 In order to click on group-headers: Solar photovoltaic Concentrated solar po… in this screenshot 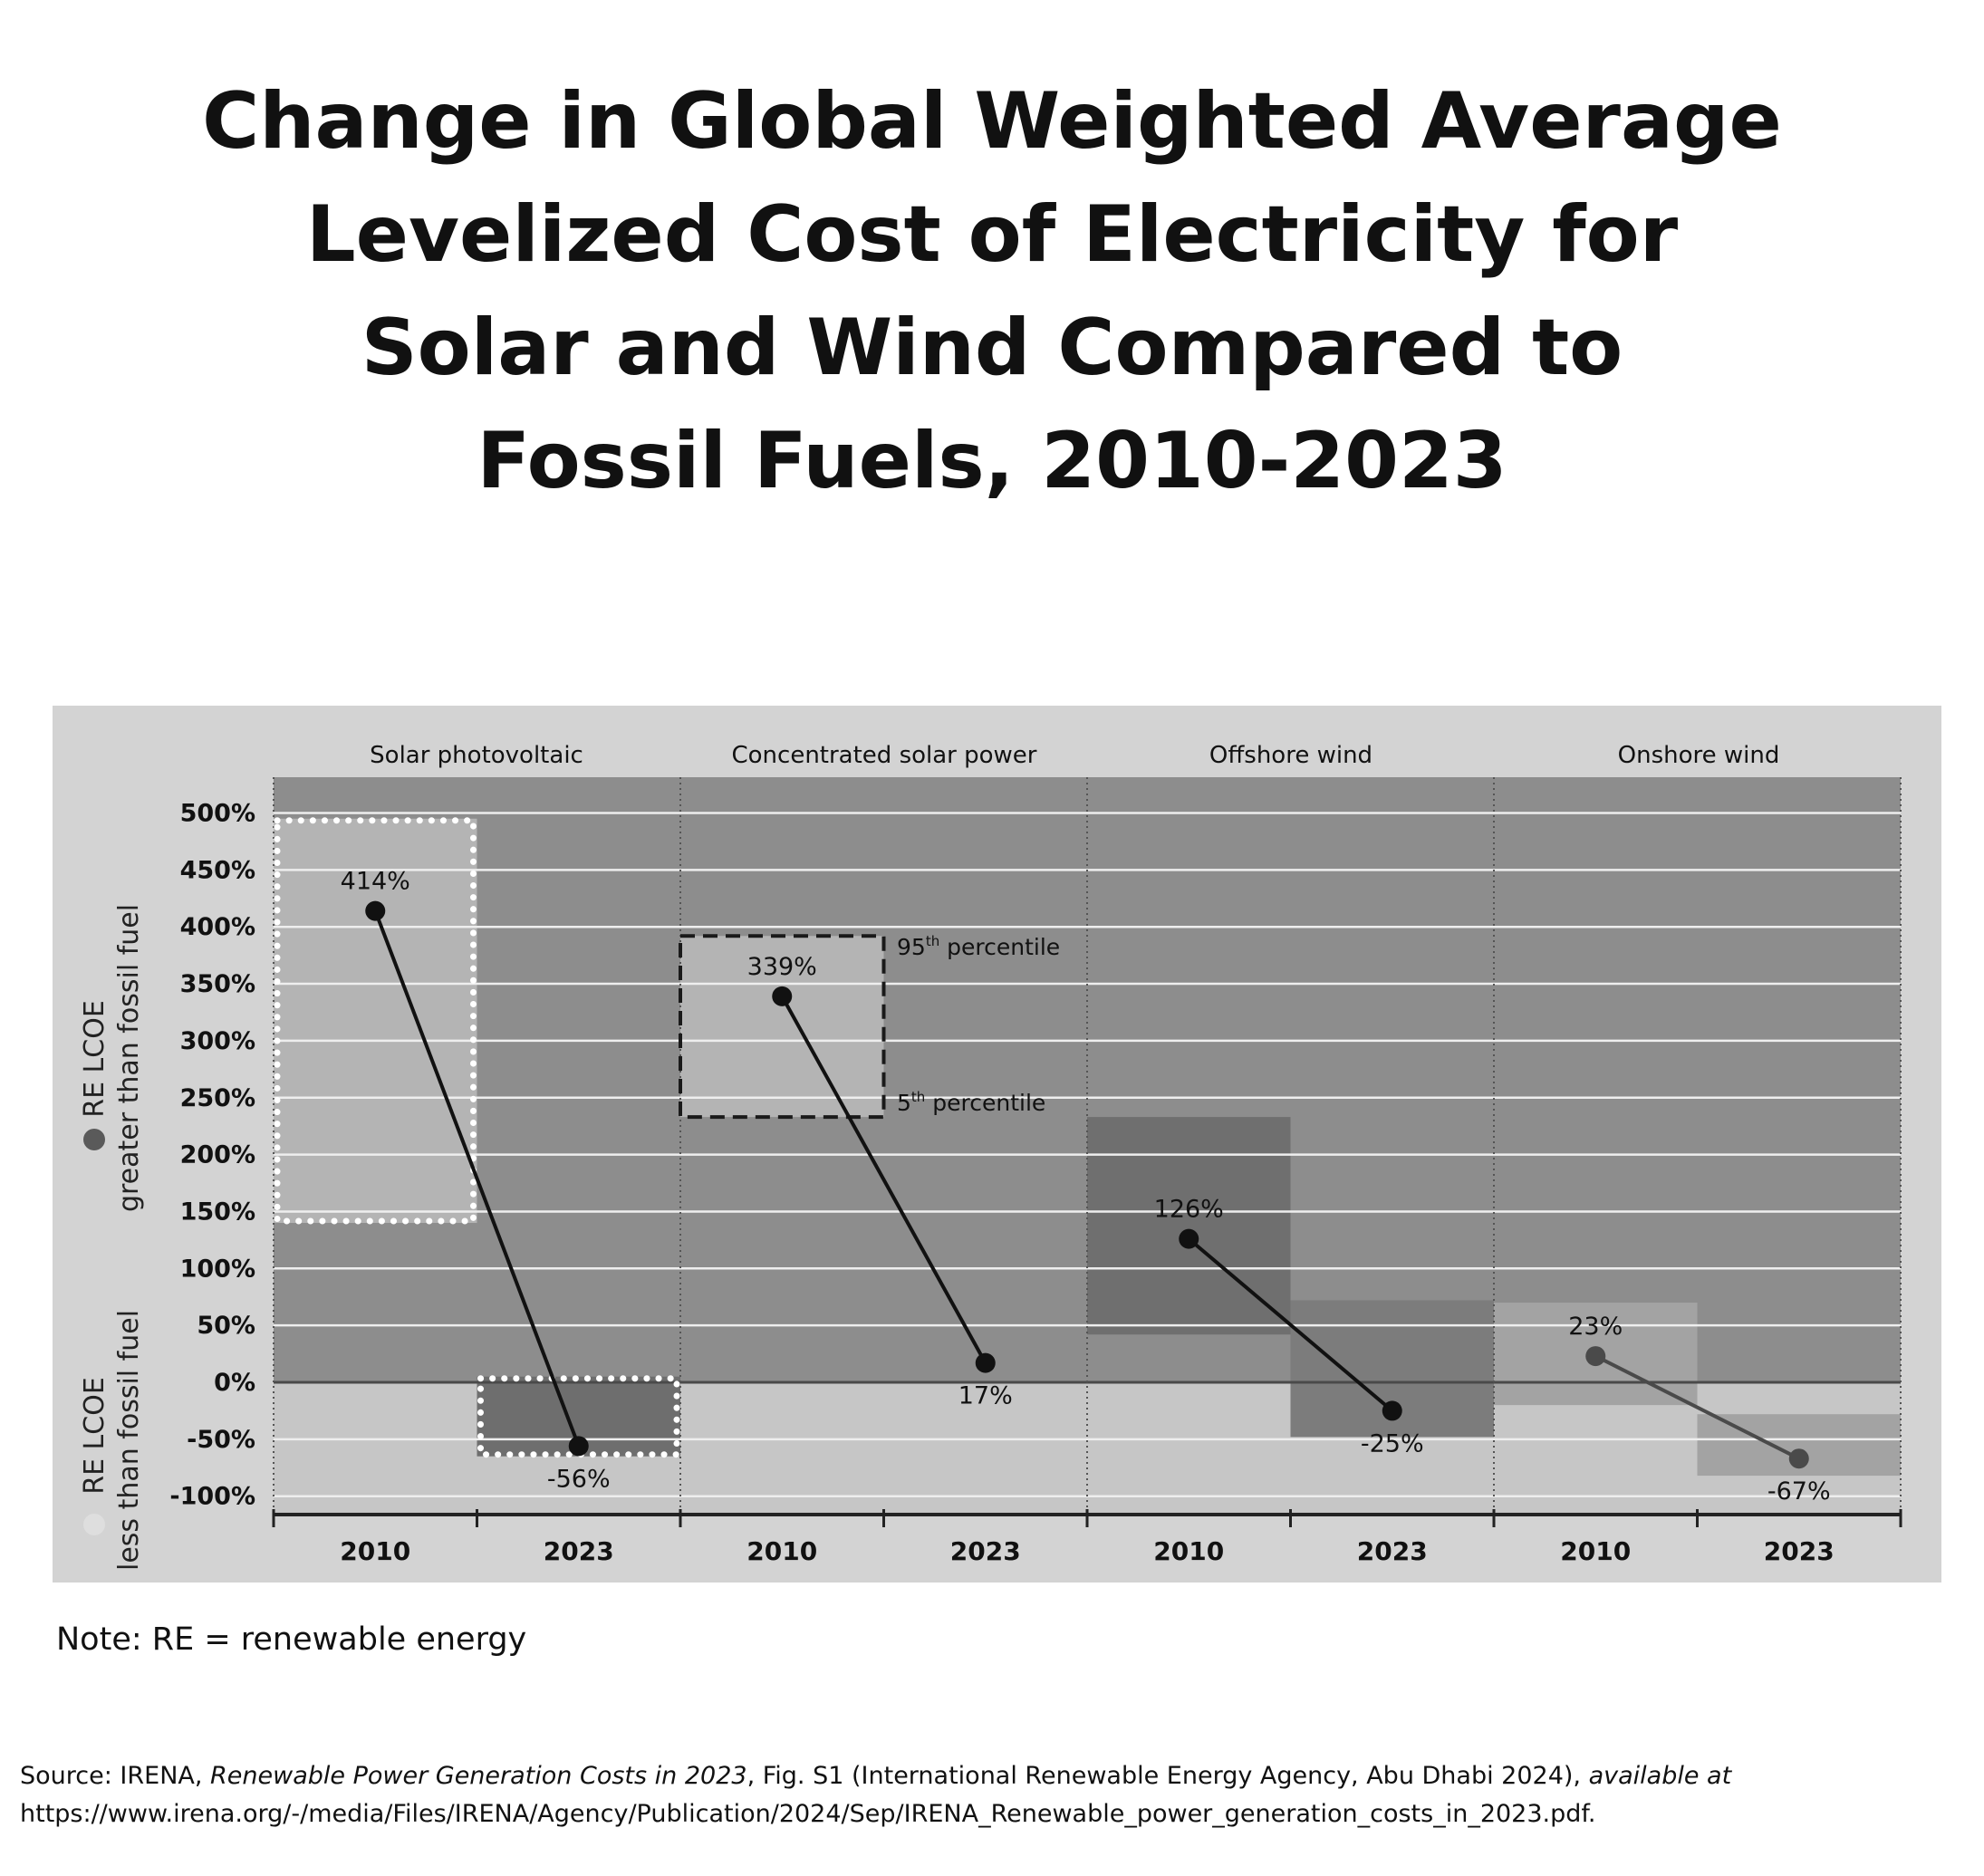, I will do `click(1074, 756)`.